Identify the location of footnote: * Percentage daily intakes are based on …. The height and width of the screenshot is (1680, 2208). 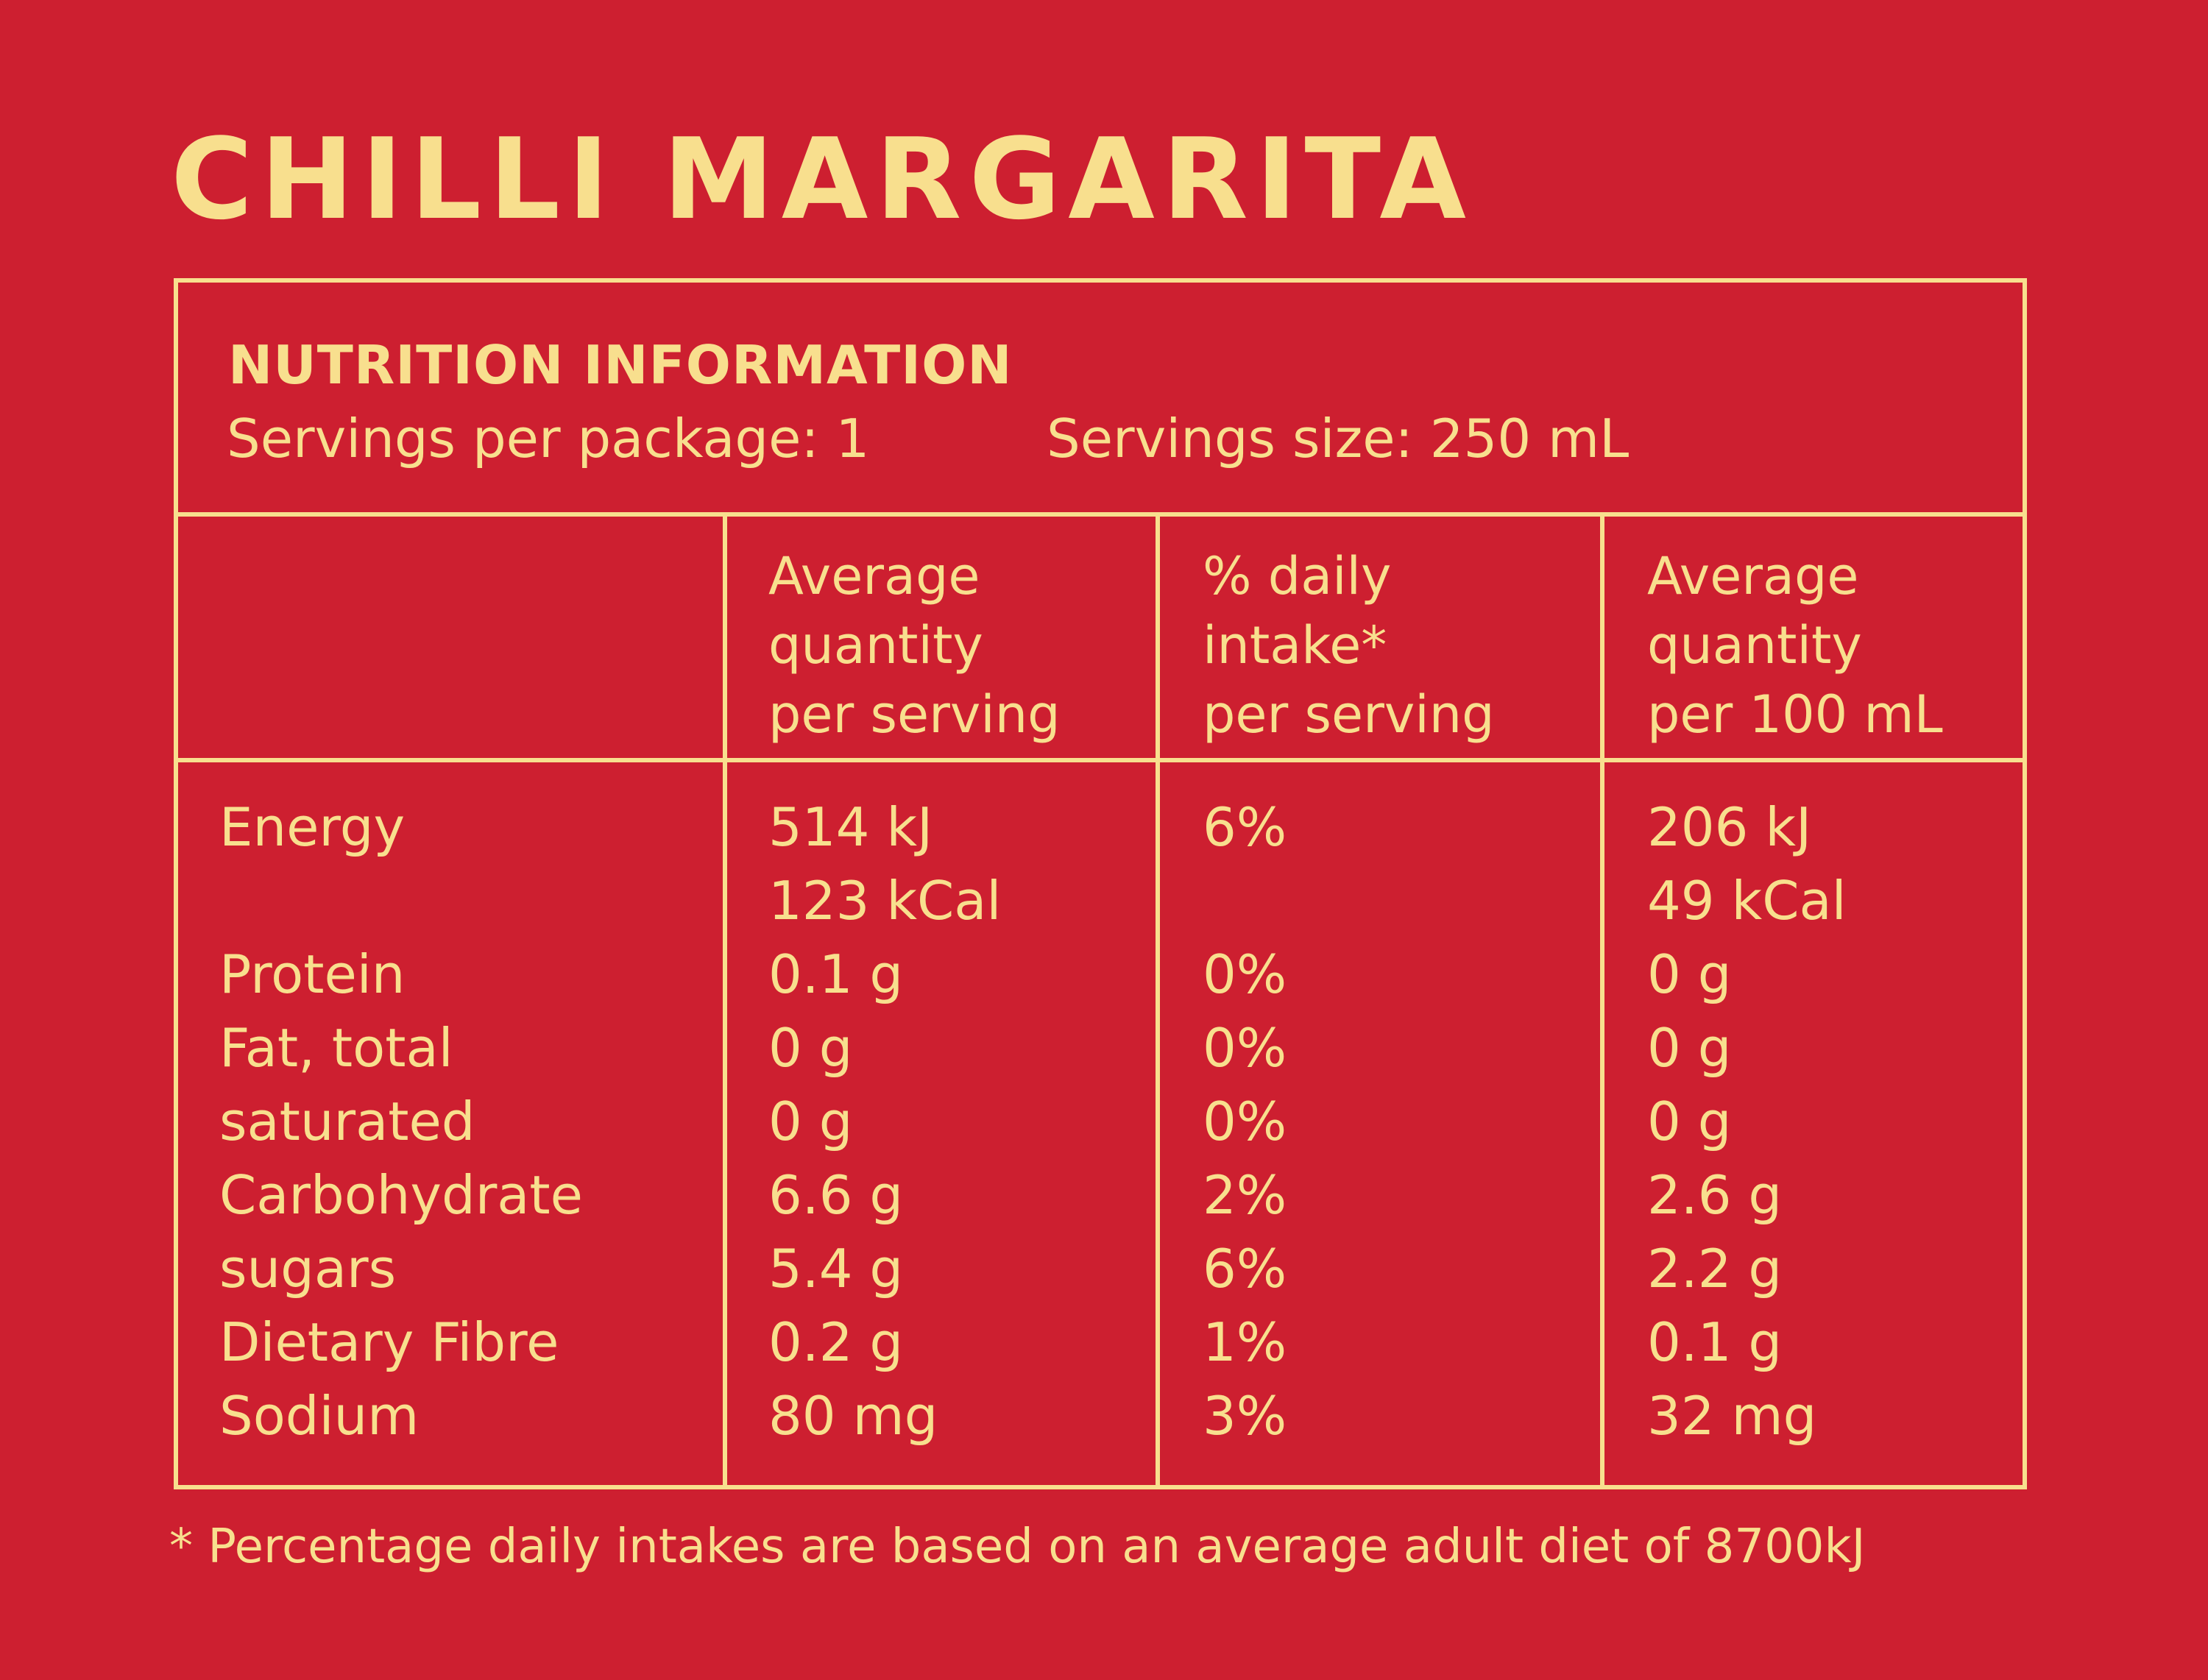
(1017, 1547).